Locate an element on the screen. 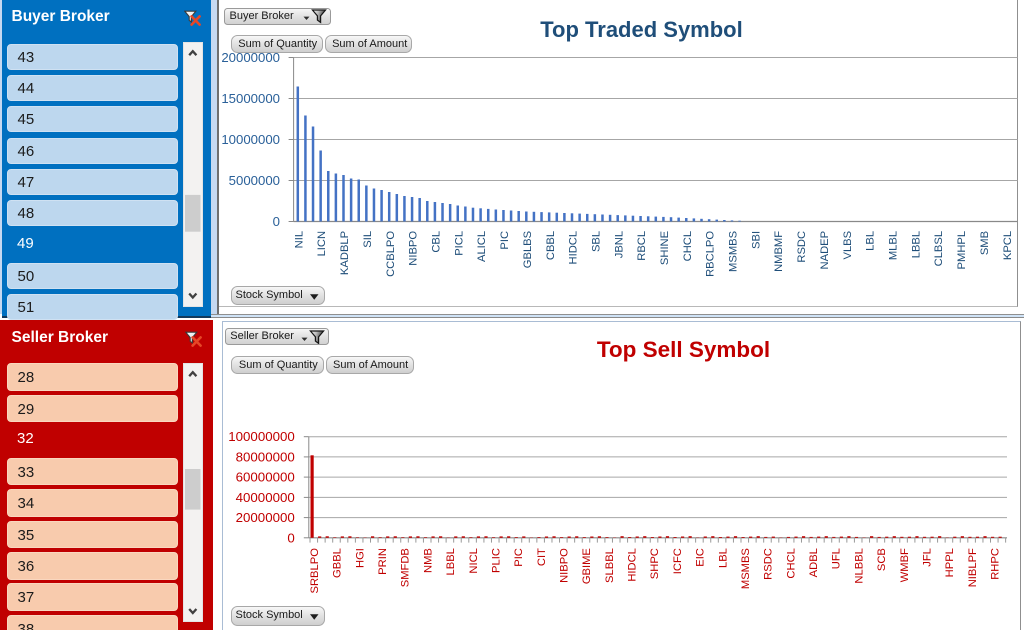  svg-text: ALICL is located at coordinates (482, 246).